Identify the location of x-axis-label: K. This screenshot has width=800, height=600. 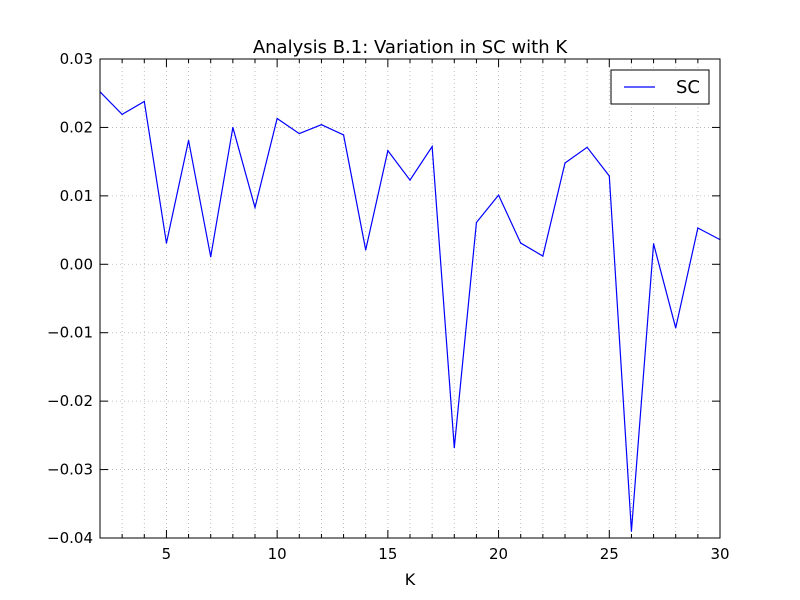
(410, 579).